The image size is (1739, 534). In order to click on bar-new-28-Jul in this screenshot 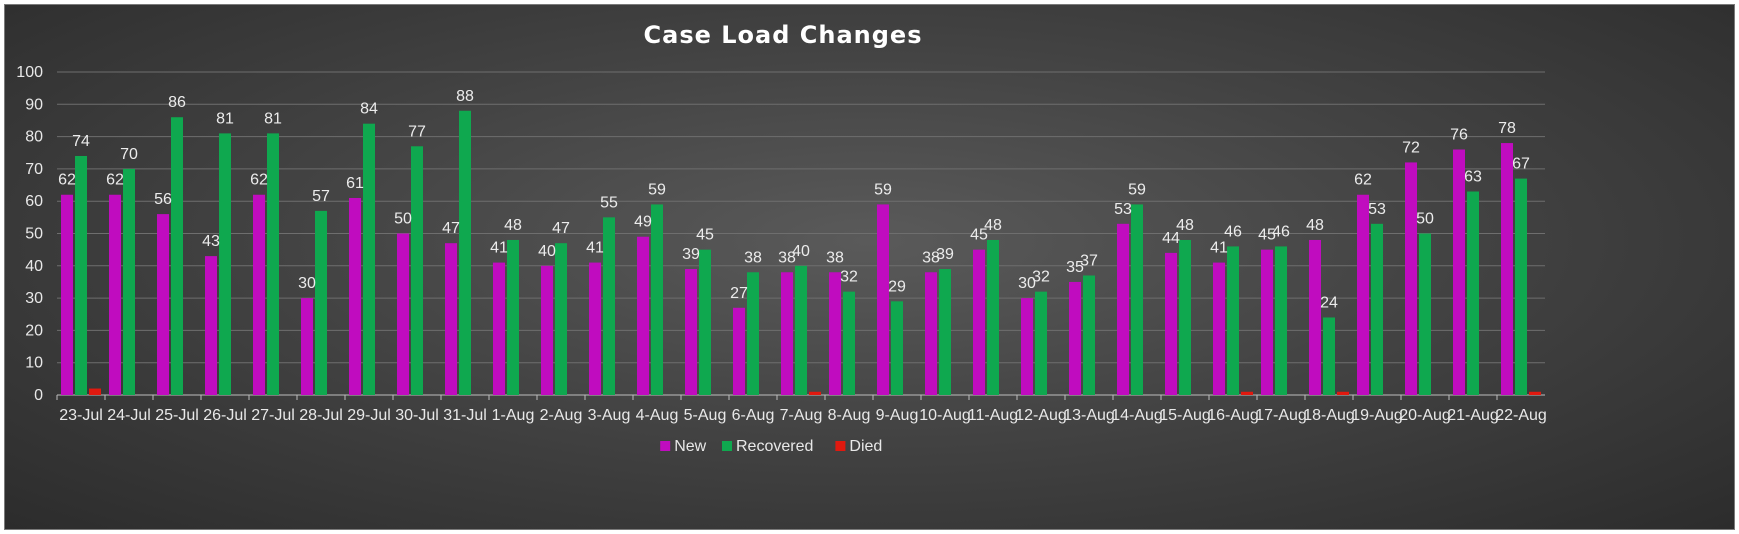, I will do `click(307, 346)`.